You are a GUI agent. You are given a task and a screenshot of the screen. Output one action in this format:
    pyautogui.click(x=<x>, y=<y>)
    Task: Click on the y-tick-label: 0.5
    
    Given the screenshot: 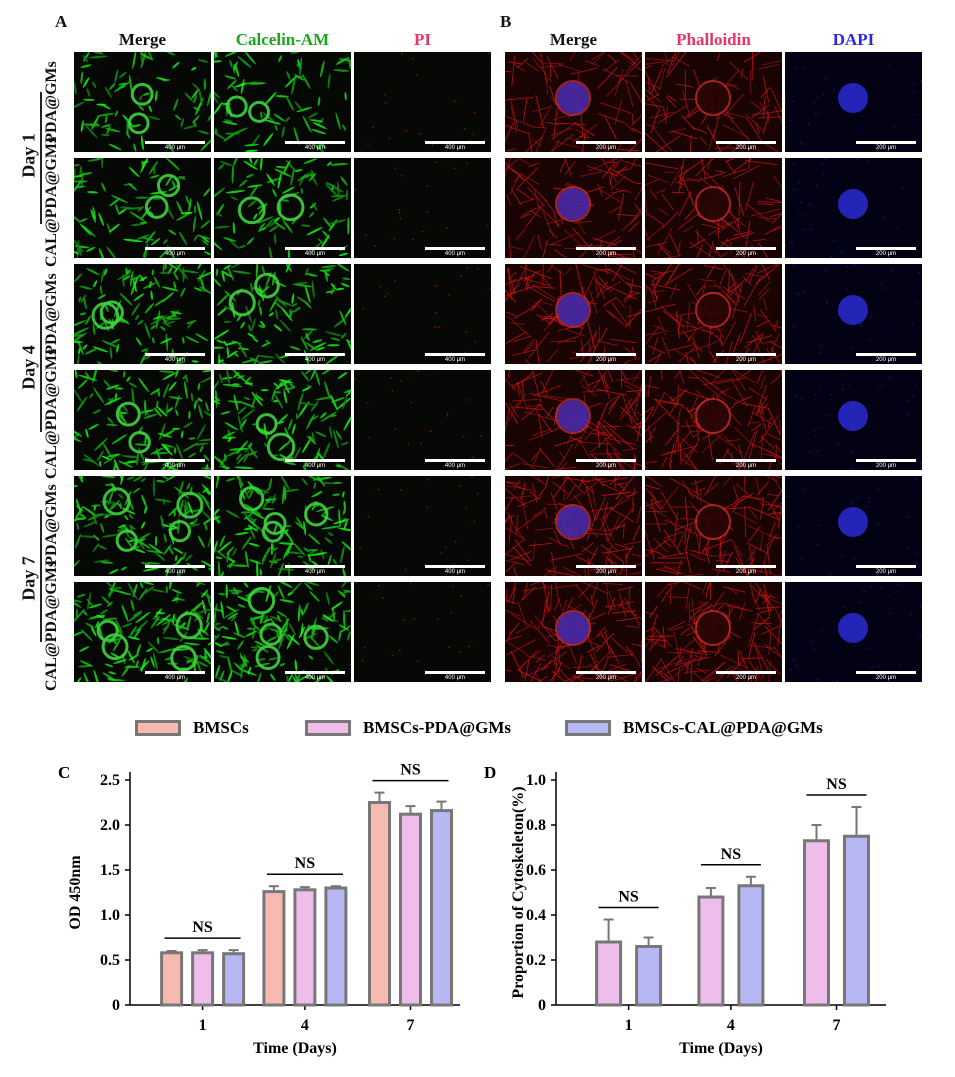 What is the action you would take?
    pyautogui.click(x=110, y=960)
    